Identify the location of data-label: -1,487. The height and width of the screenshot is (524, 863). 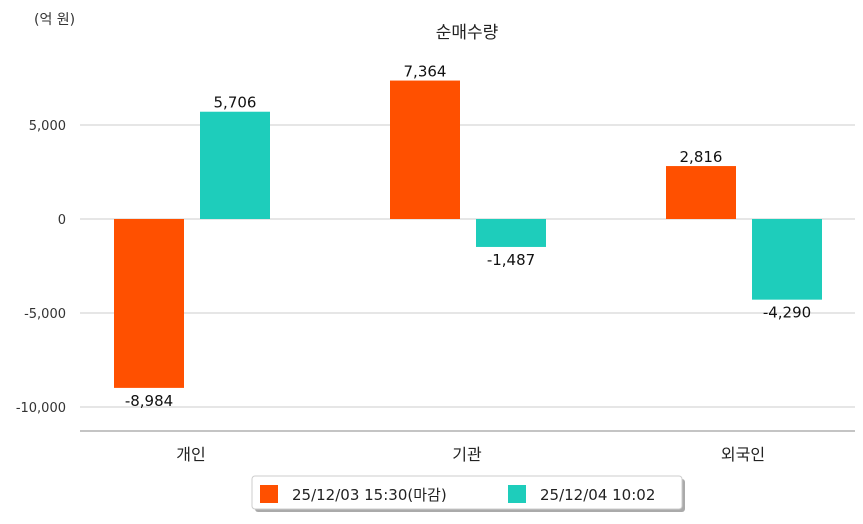
(511, 260).